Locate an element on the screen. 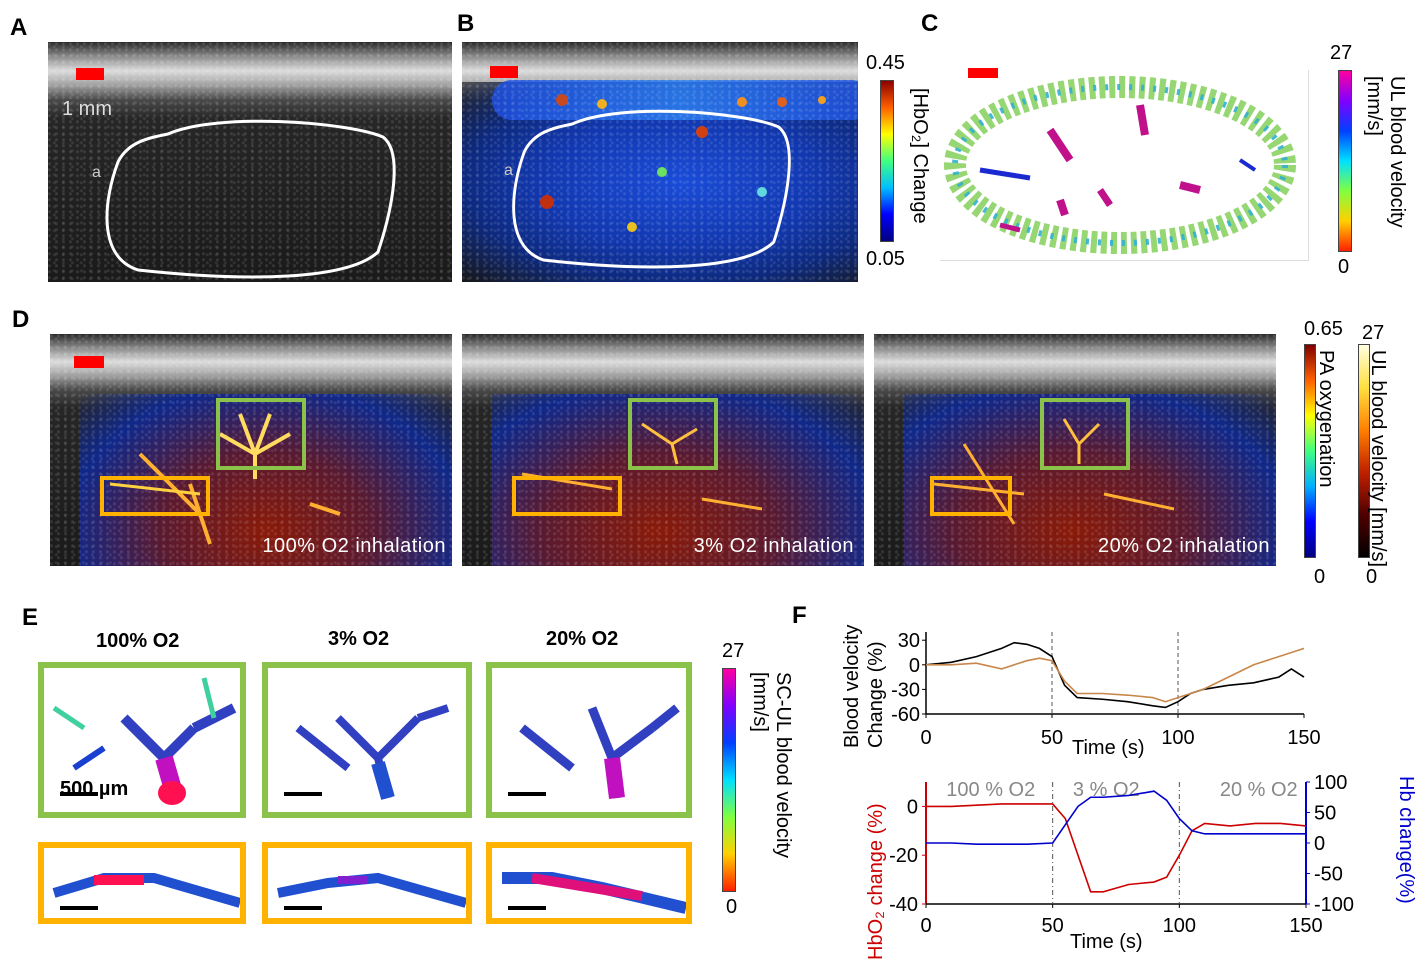 This screenshot has height=971, width=1426. colorbar-d-ul-max: 27 is located at coordinates (1373, 333).